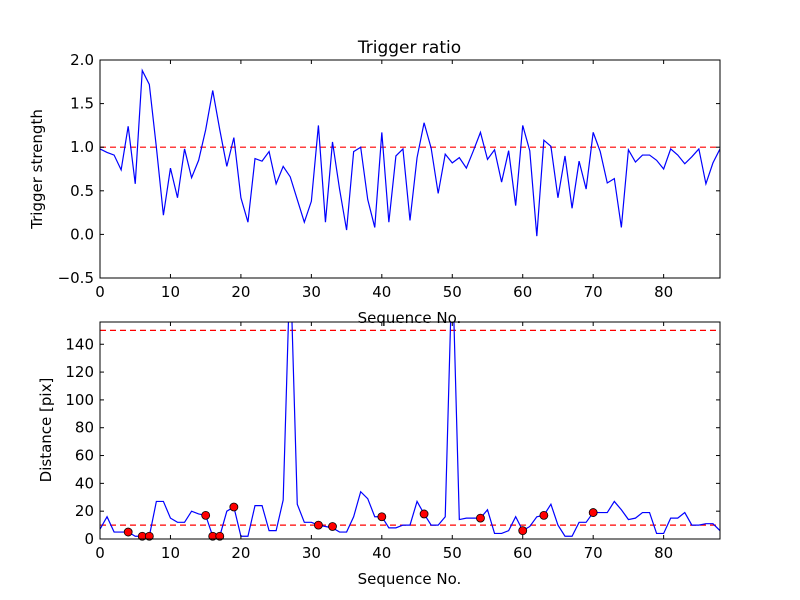 The height and width of the screenshot is (600, 800). Describe the element at coordinates (84, 428) in the screenshot. I see `y-tick-label: 80` at that location.